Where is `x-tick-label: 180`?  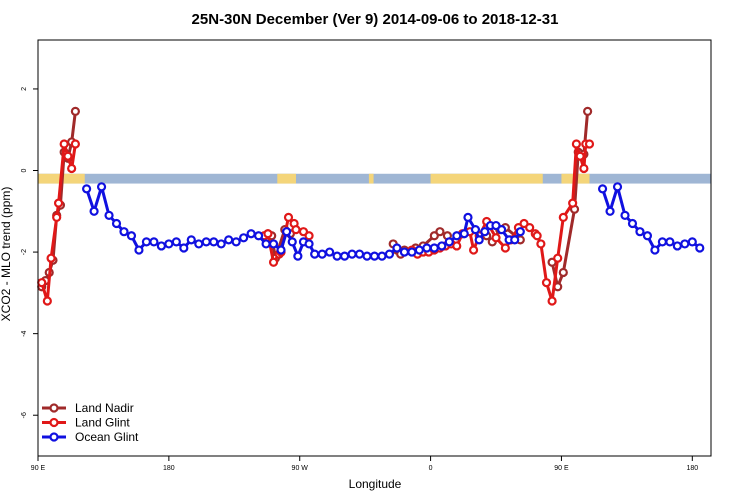
x-tick-label: 180 is located at coordinates (169, 468).